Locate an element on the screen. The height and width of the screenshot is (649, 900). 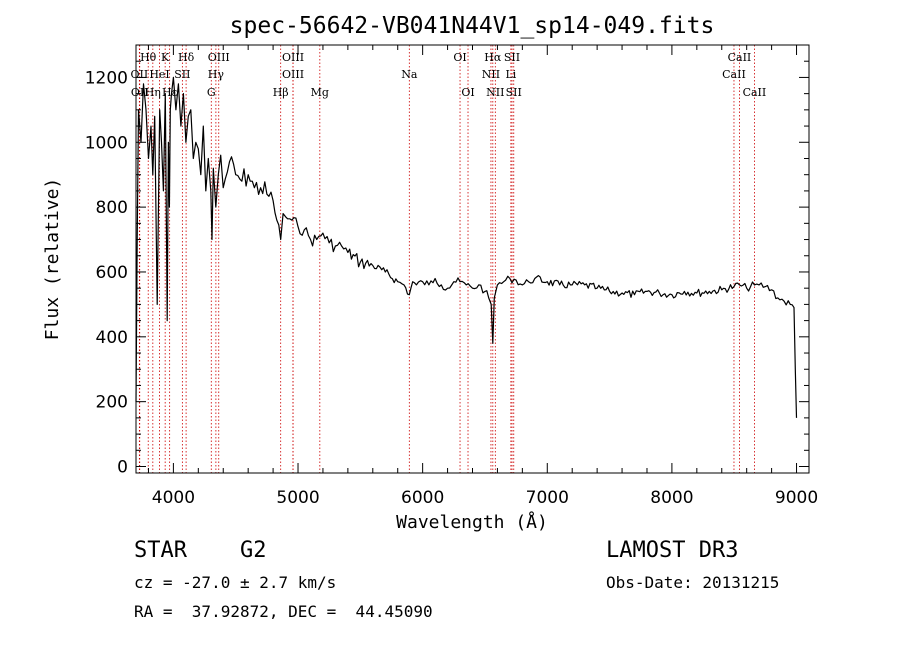
redshift-cz: cz = -27.0 ± 2.7 km/s is located at coordinates (235, 582).